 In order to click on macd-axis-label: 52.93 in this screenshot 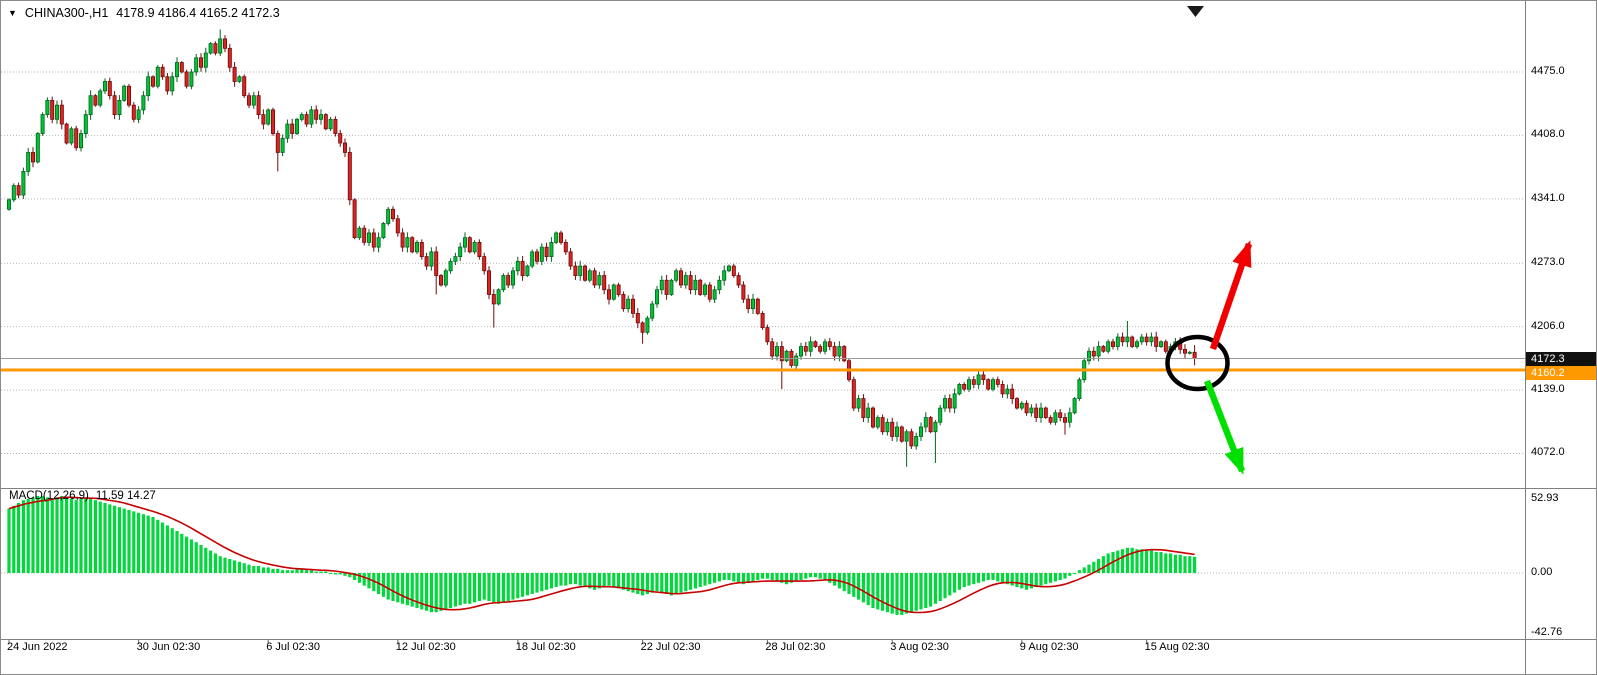, I will do `click(1545, 497)`.